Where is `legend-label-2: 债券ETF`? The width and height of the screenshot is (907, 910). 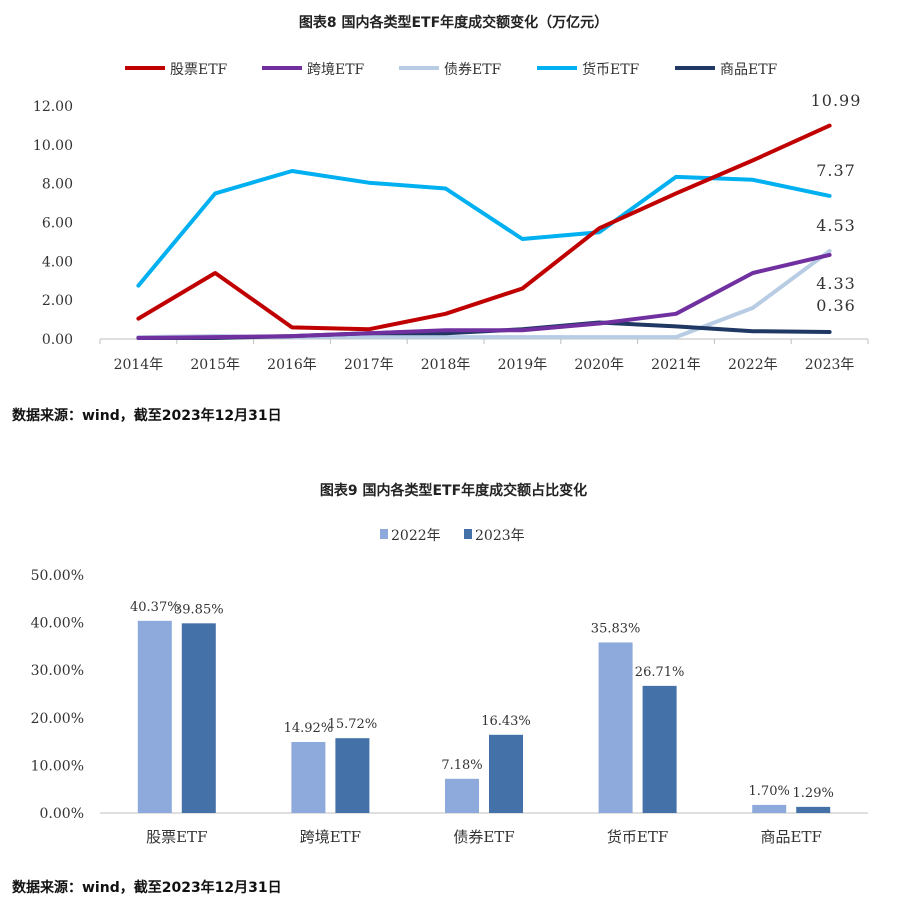 legend-label-2: 债券ETF is located at coordinates (473, 70).